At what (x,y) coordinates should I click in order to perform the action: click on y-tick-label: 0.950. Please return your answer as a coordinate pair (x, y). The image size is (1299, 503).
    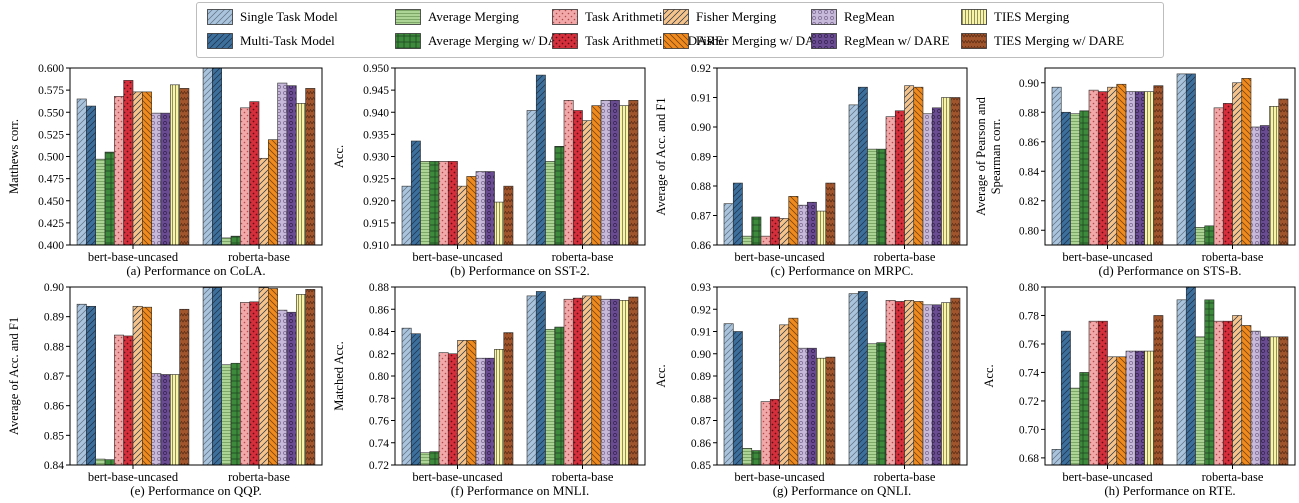
    Looking at the image, I should click on (376, 69).